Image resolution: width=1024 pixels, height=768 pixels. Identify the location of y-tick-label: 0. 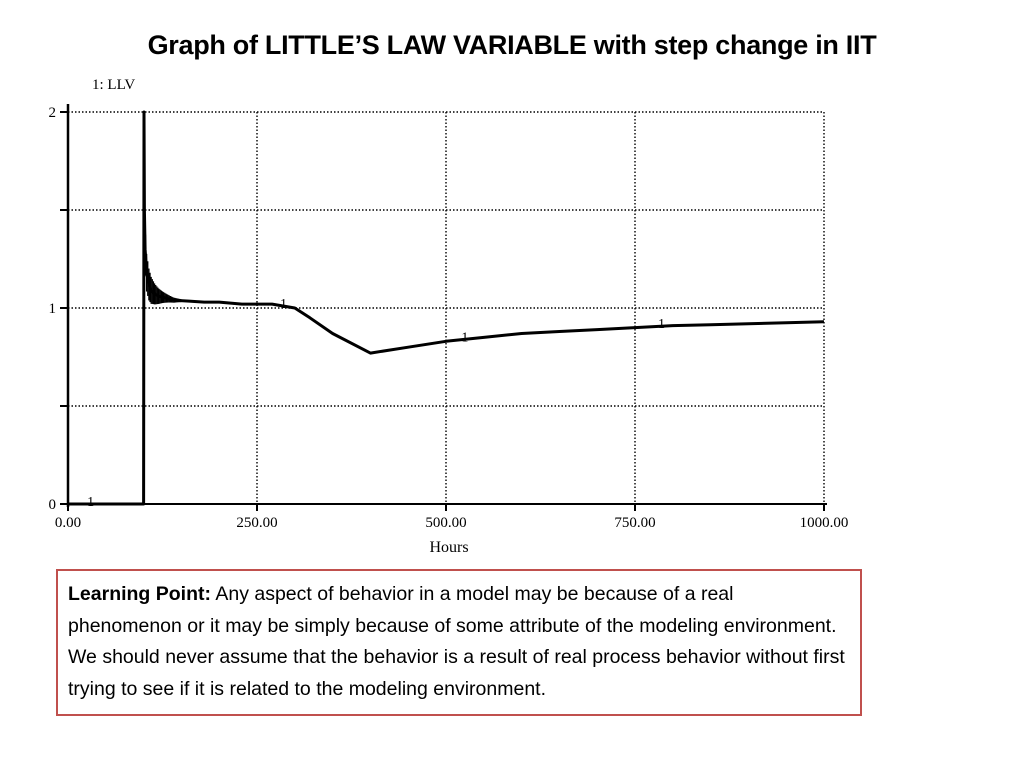
(53, 505).